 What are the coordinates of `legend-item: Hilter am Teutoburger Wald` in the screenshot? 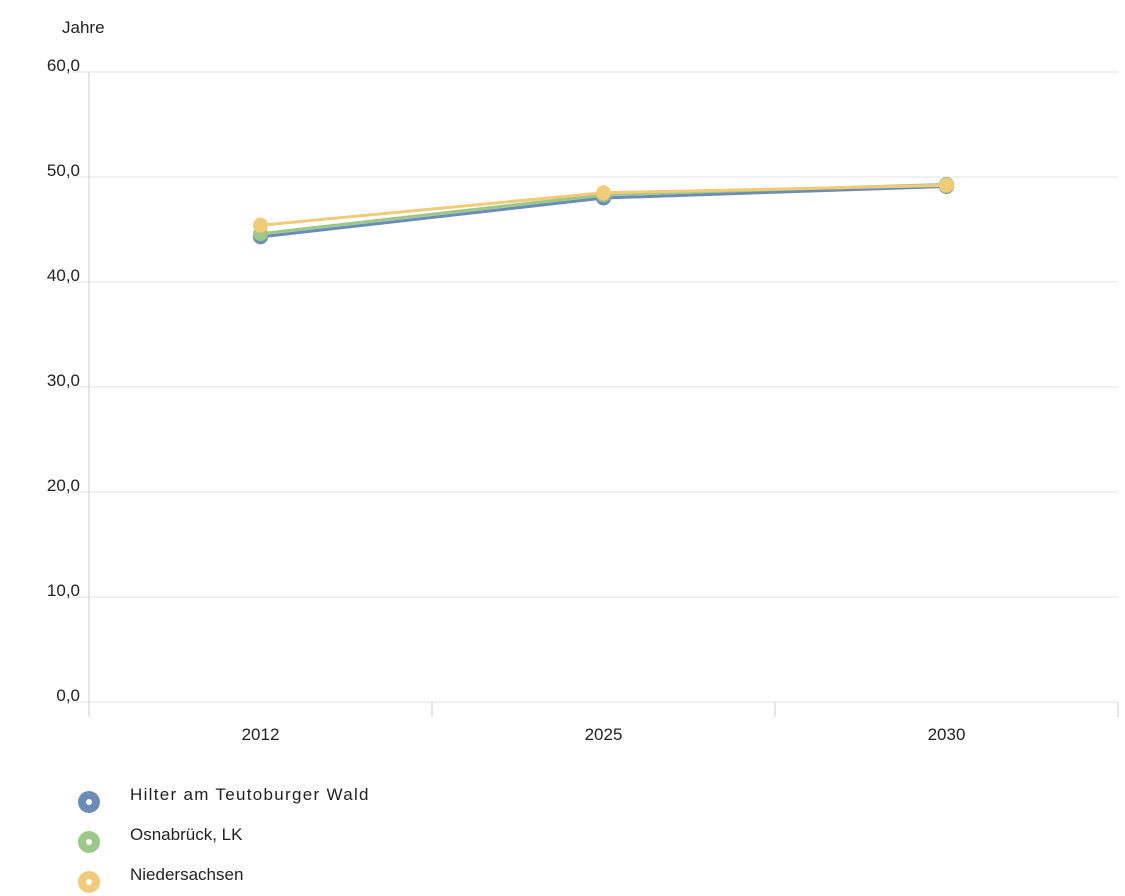 It's located at (224, 799).